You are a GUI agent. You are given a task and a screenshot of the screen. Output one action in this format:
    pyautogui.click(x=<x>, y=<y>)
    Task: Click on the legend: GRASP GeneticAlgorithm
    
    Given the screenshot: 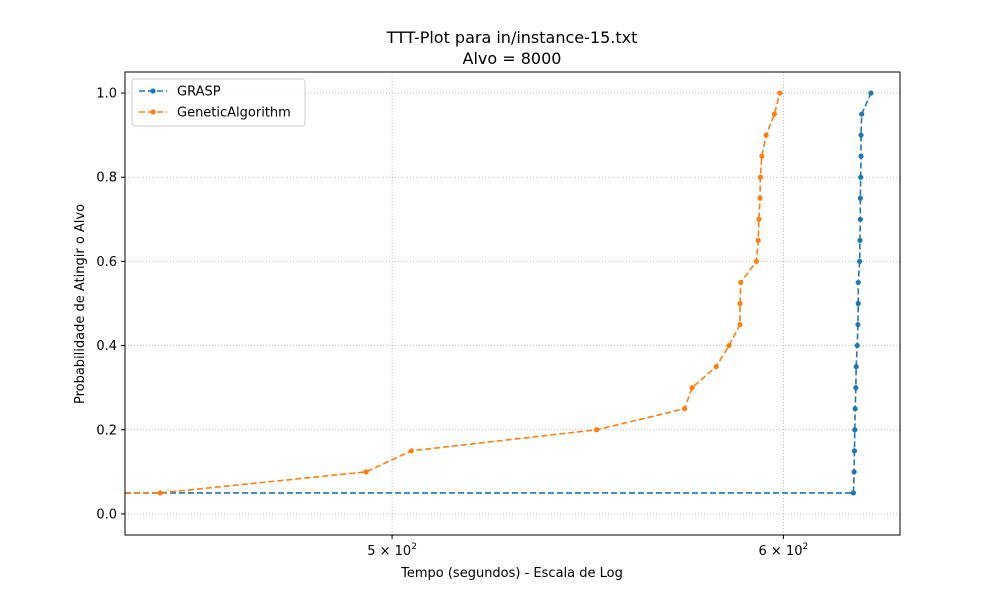 What is the action you would take?
    pyautogui.click(x=218, y=102)
    